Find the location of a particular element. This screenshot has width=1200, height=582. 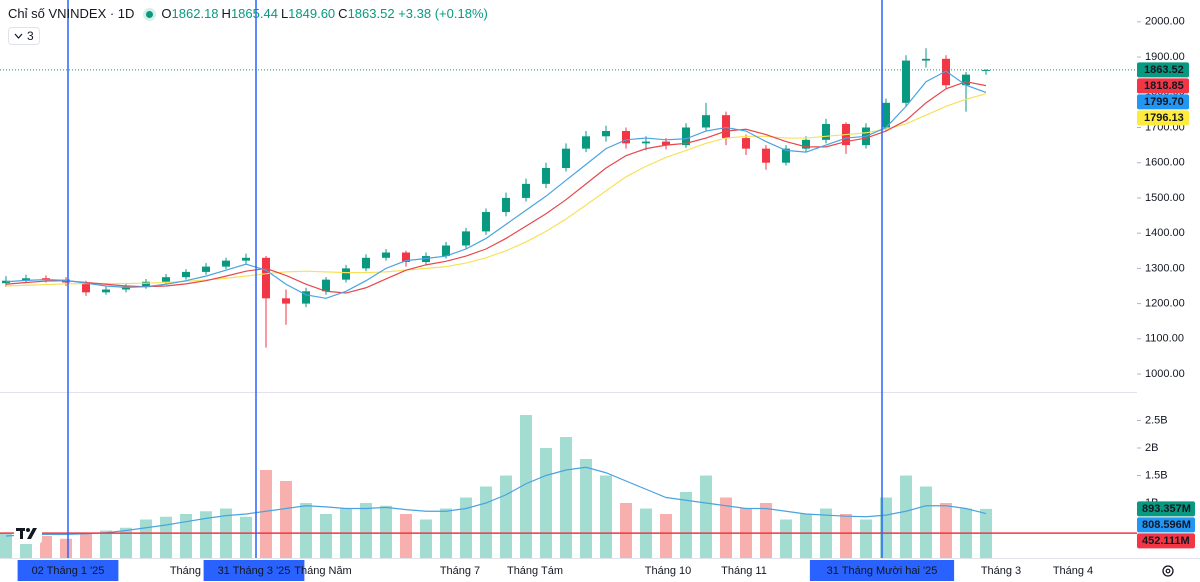

symbol-title: Chỉ số VNINDEX · 1D is located at coordinates (71, 13).